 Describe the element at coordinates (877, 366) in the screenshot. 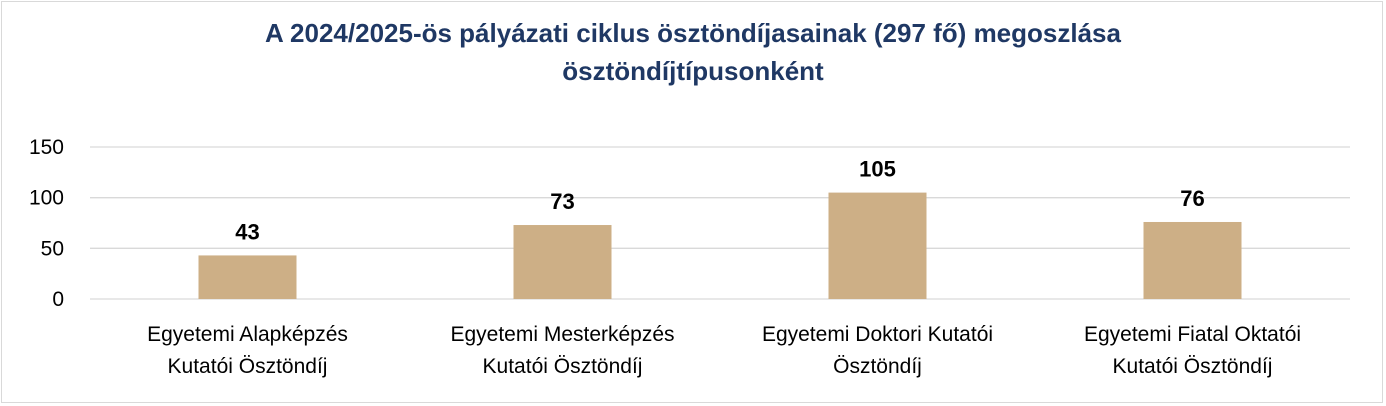

I see `x-tick-label: Ösztöndíj` at that location.